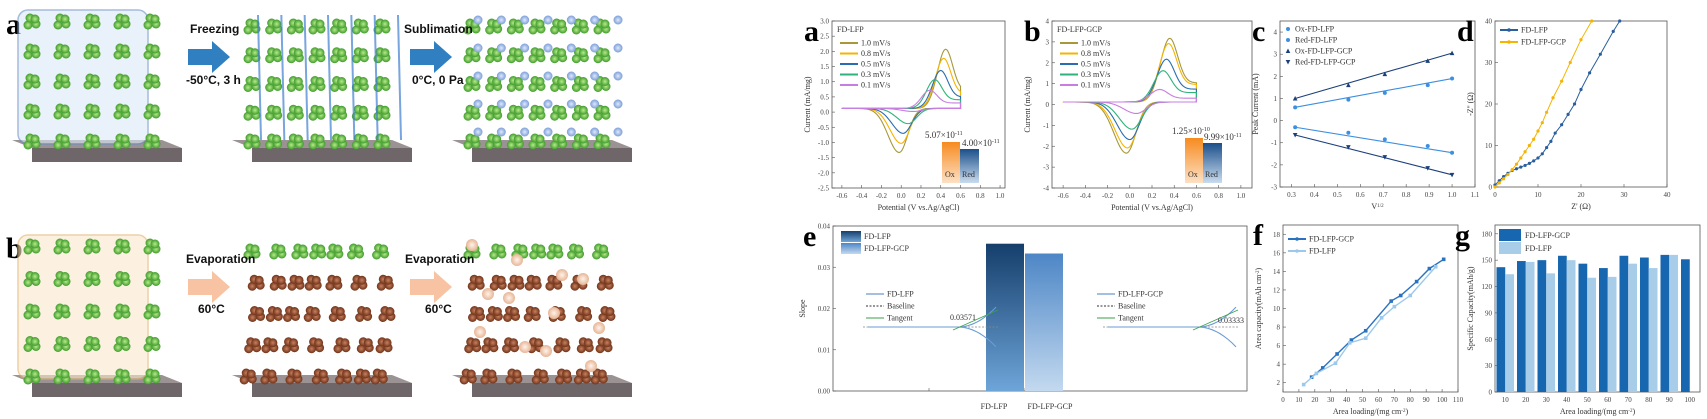 Image resolution: width=1707 pixels, height=419 pixels. I want to click on inset-legend-baseline: Baseline, so click(901, 306).